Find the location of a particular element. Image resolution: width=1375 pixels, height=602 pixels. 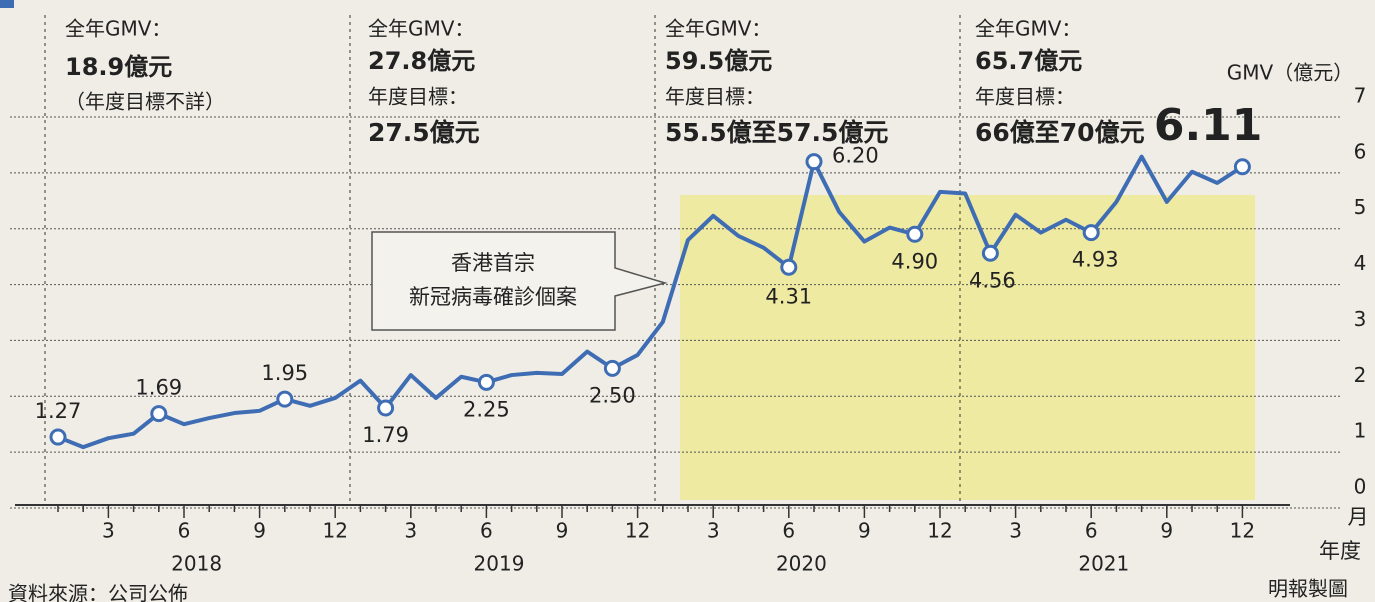

annotation-text: 59.5億元 is located at coordinates (718, 61).